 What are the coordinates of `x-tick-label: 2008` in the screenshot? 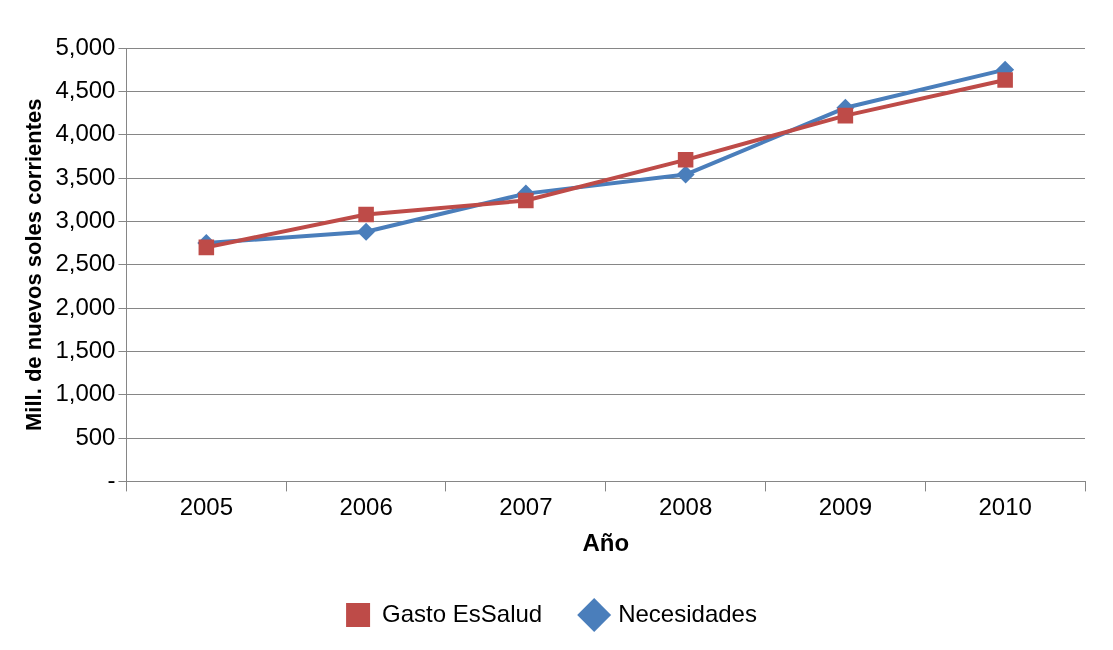 It's located at (685, 507).